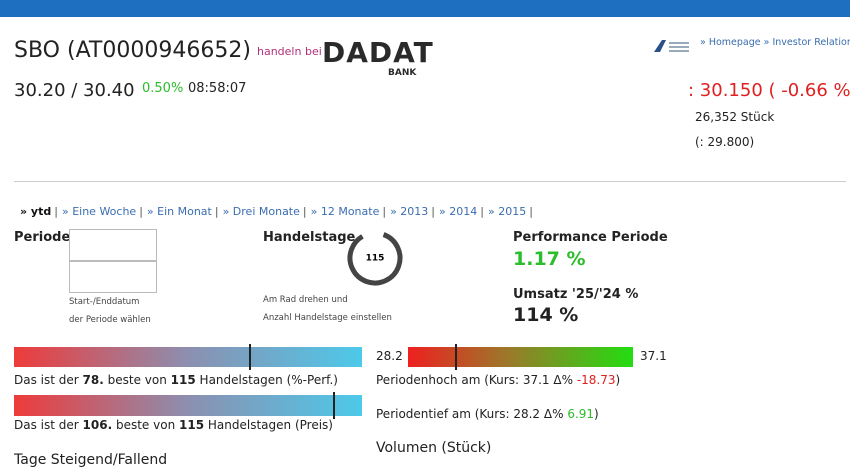 The height and width of the screenshot is (470, 850). I want to click on top-bar, so click(425, 8).